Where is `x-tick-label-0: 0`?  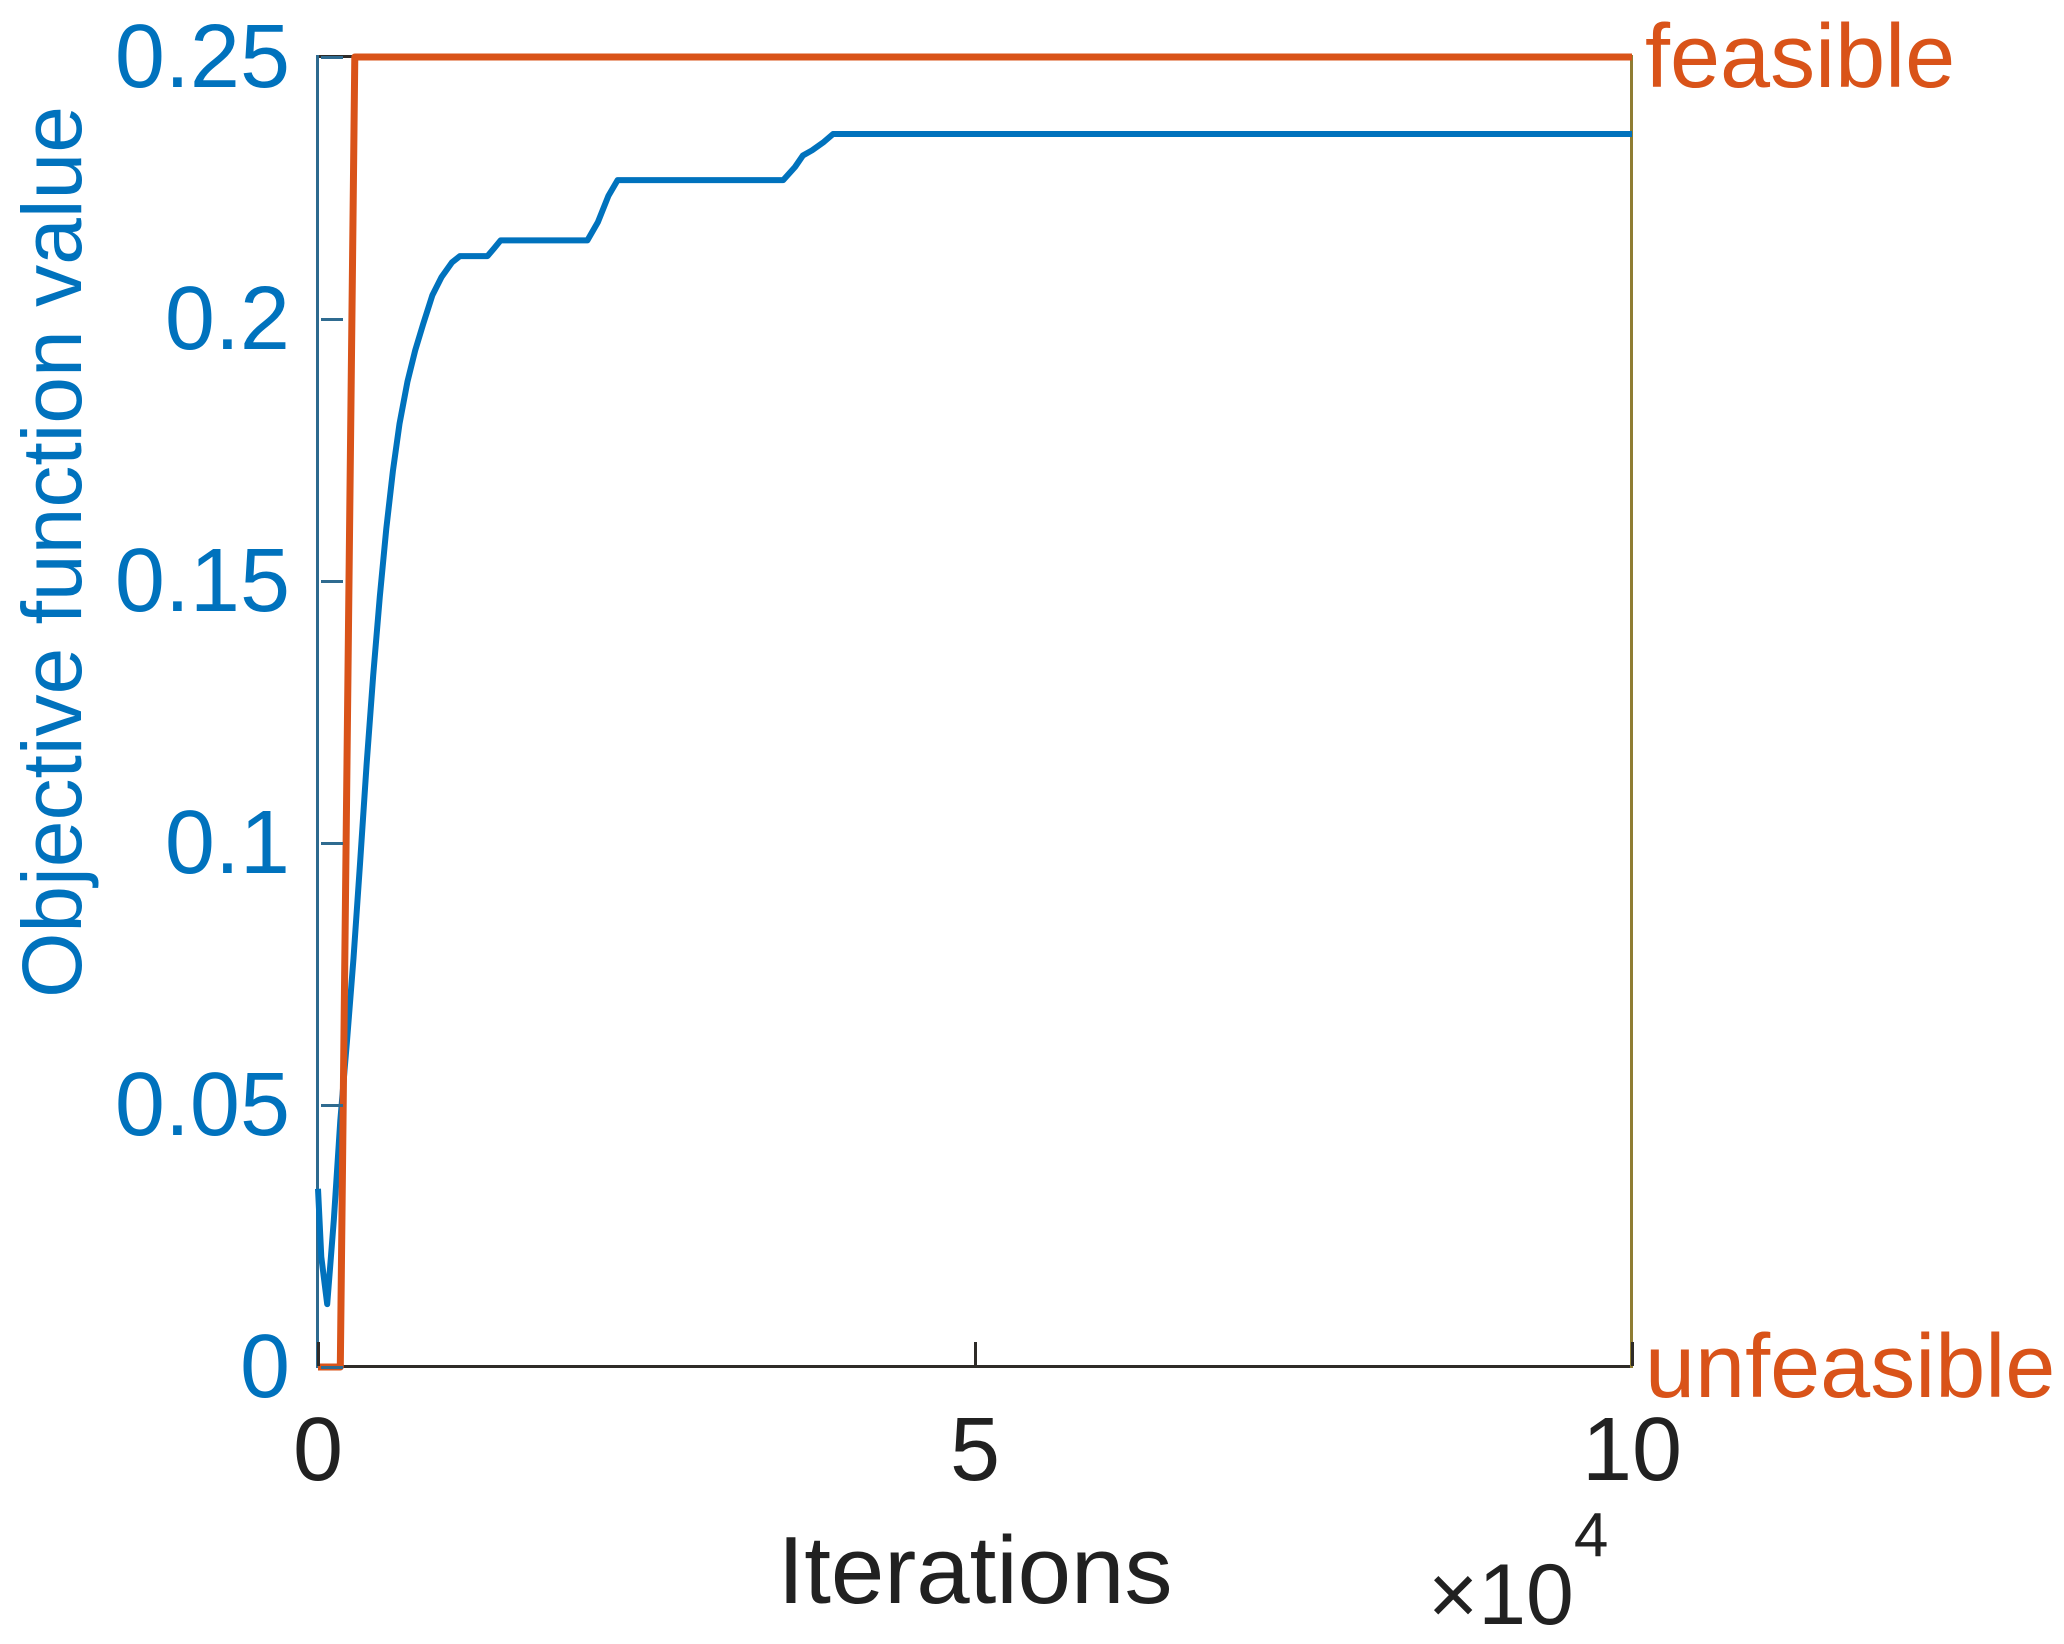
x-tick-label-0: 0 is located at coordinates (318, 1450).